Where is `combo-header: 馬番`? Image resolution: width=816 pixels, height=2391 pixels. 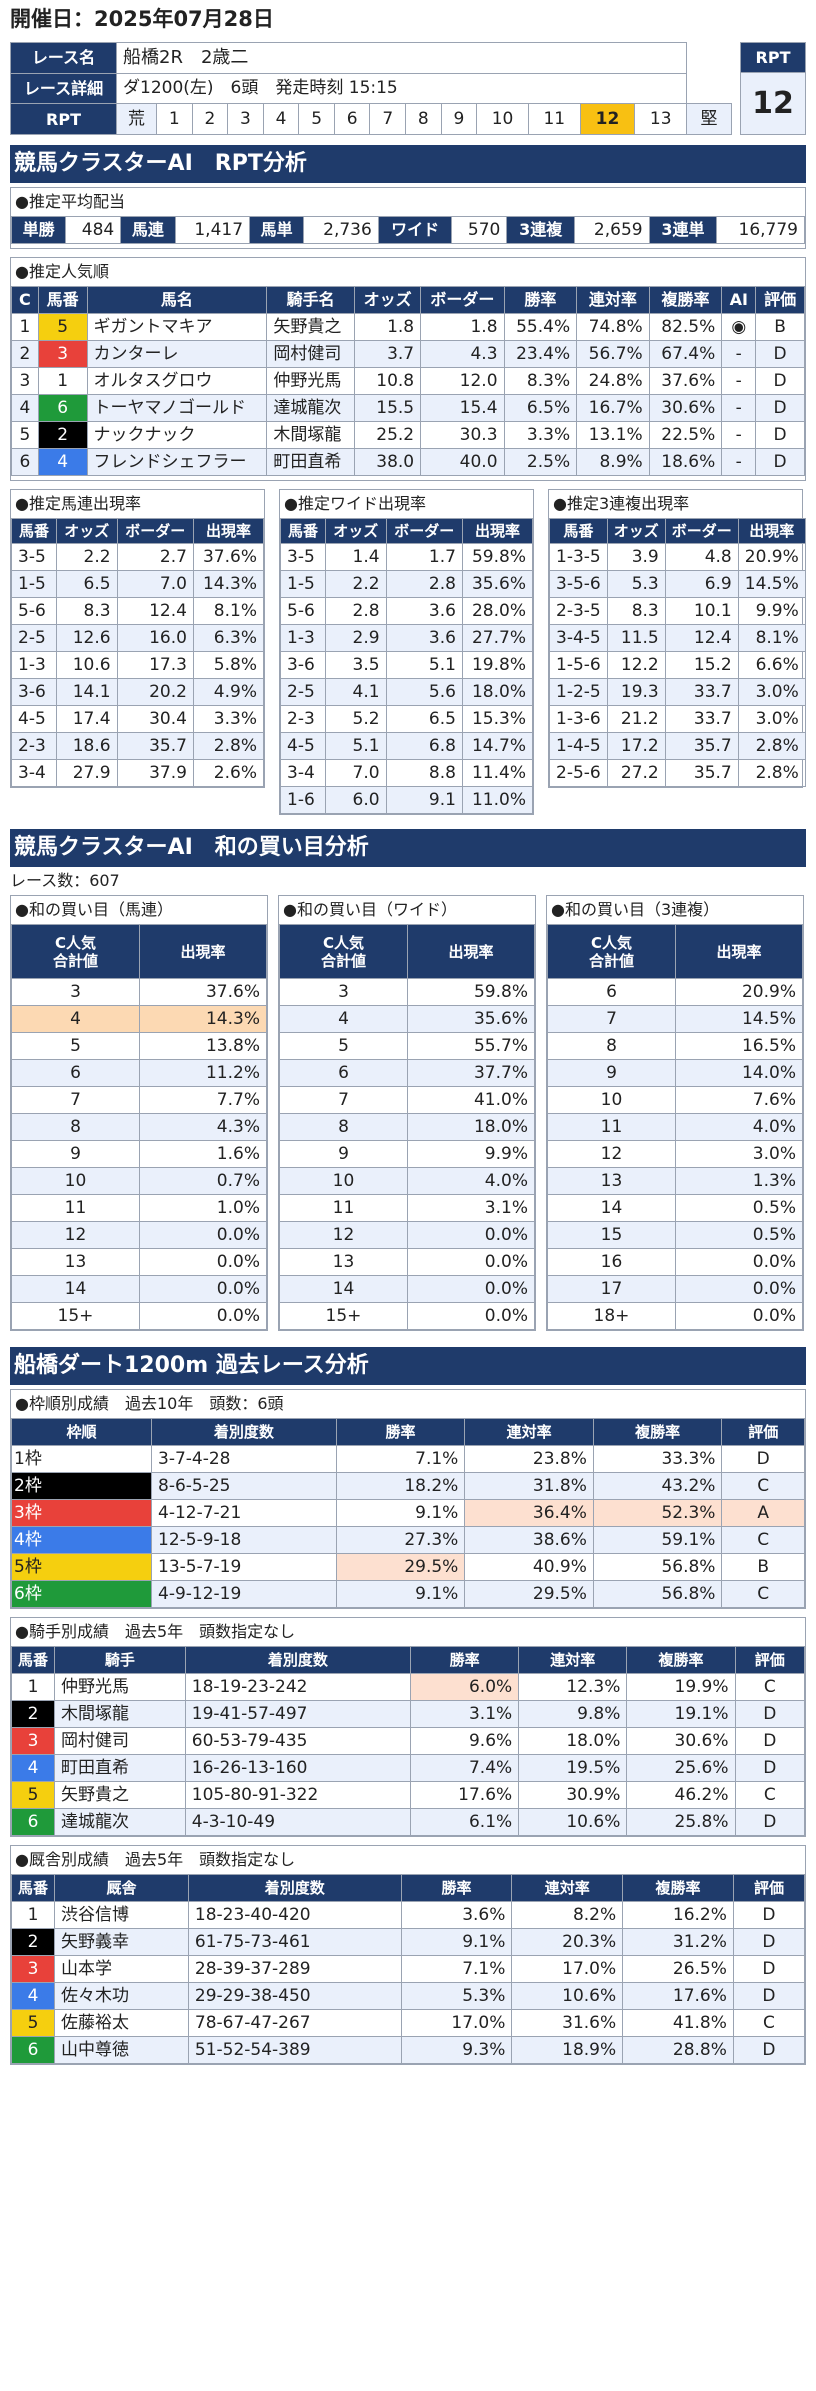
combo-header: 馬番 is located at coordinates (578, 531).